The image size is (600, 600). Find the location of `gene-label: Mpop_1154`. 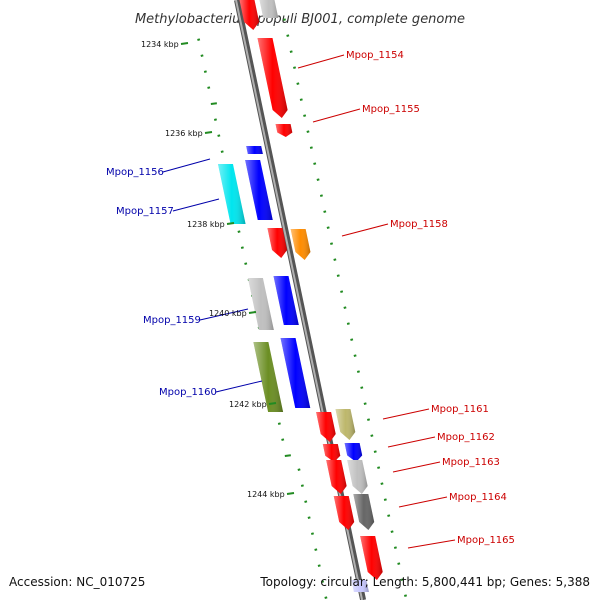

gene-label: Mpop_1154 is located at coordinates (375, 55).